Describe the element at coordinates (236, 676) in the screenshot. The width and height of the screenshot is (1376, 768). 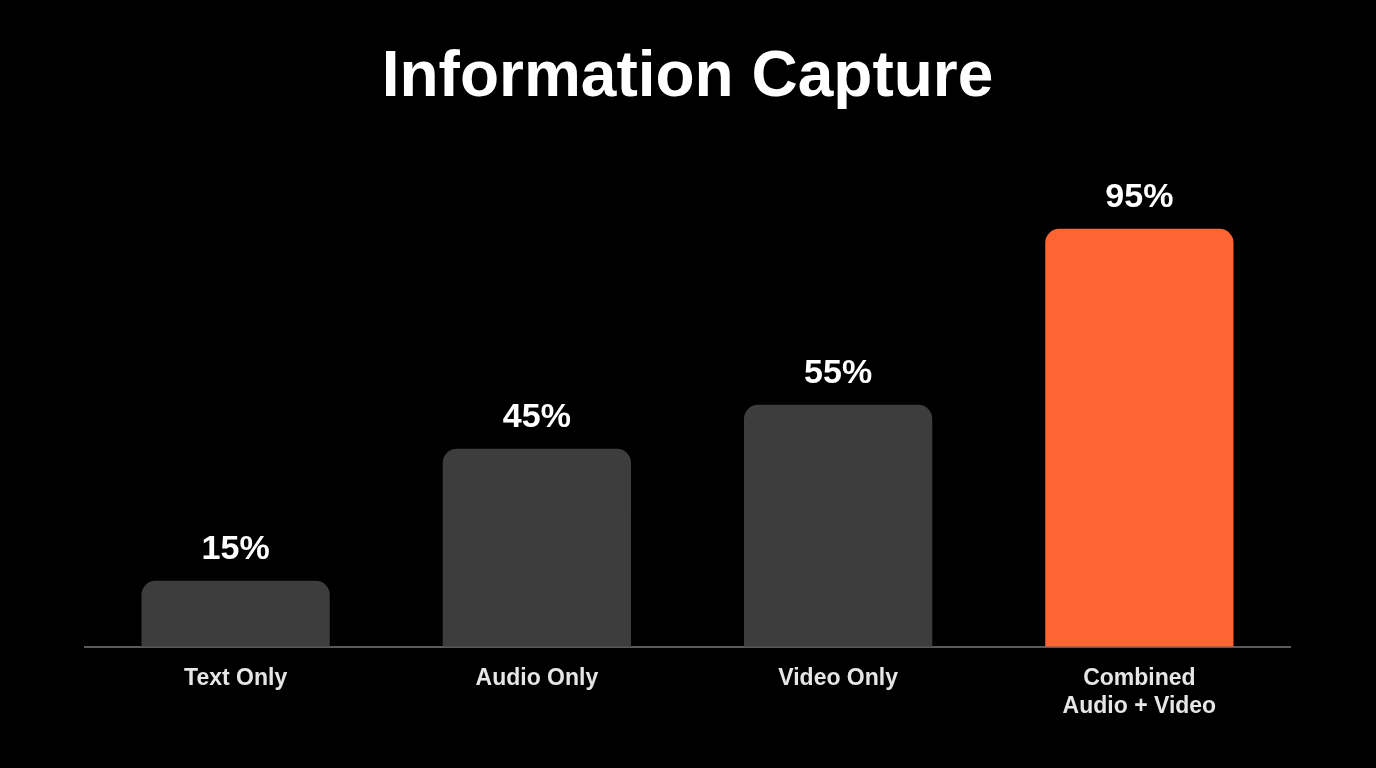
I see `x-tick-label: Text Only` at that location.